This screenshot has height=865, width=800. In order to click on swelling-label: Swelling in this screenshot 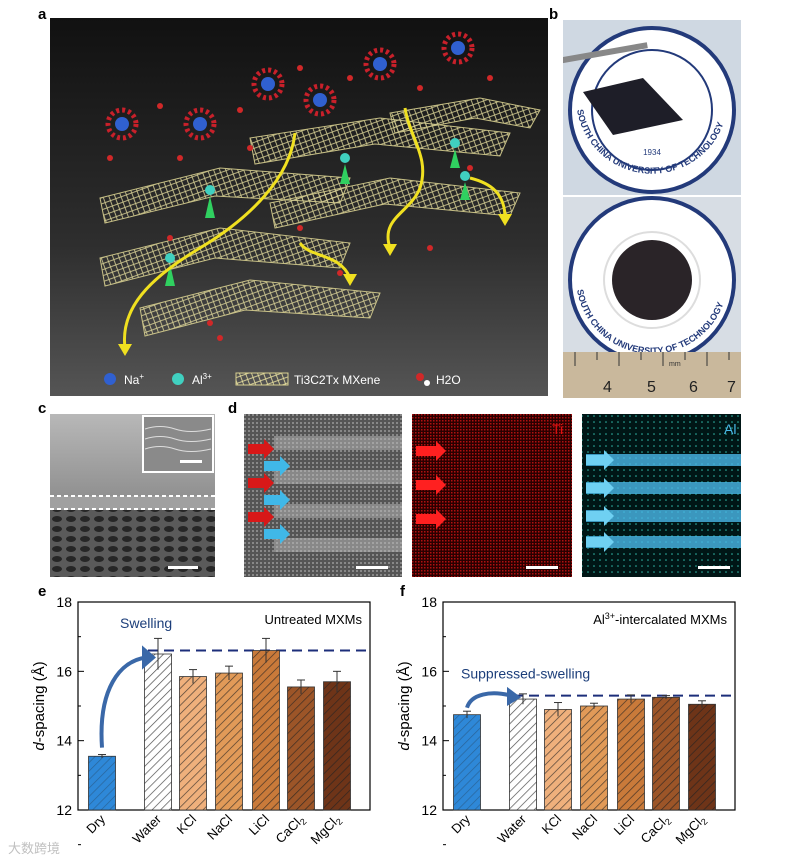, I will do `click(146, 623)`.